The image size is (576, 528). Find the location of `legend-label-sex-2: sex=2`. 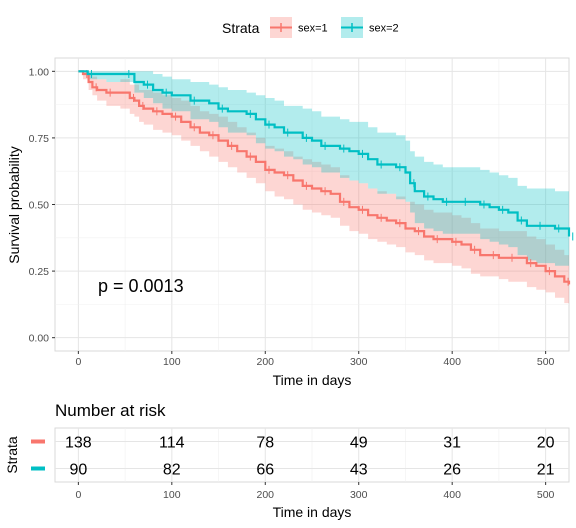

legend-label-sex-2: sex=2 is located at coordinates (384, 29).